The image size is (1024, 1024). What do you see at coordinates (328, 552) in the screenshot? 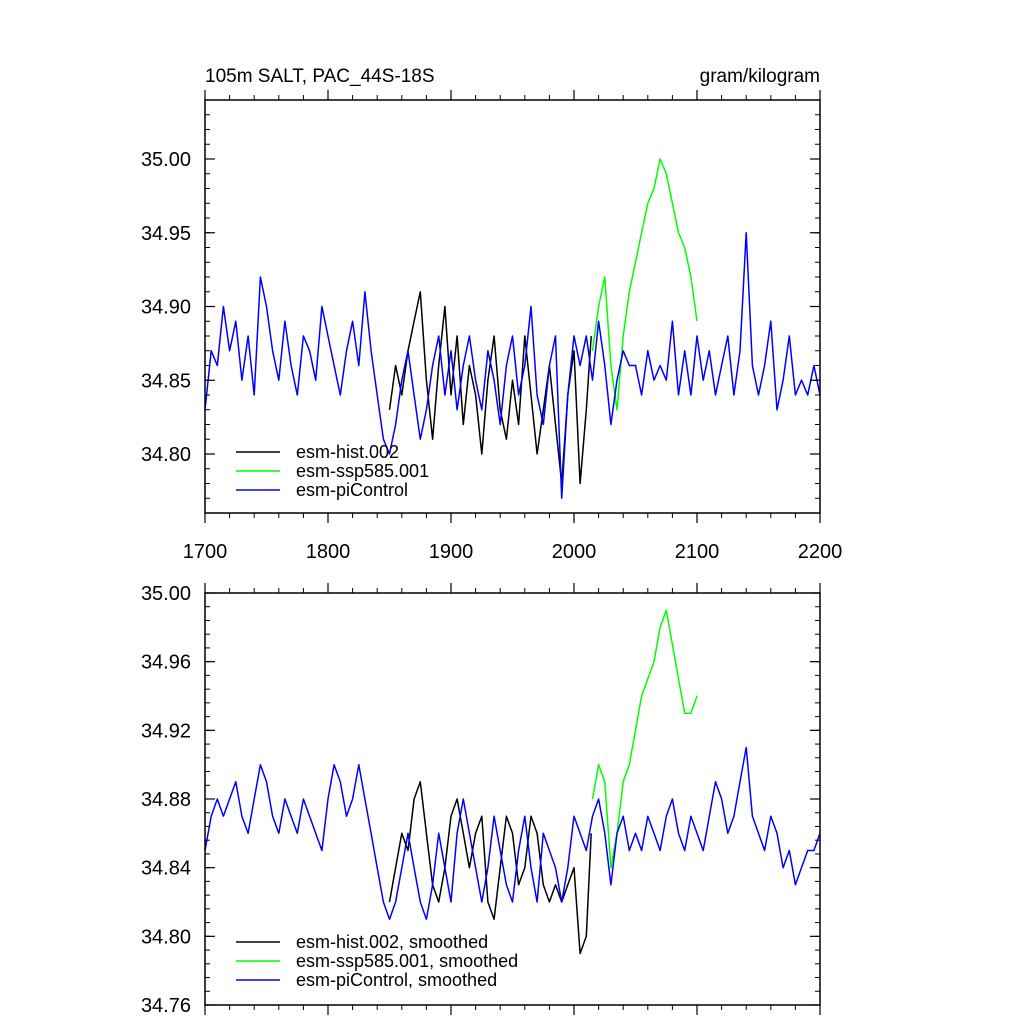
I see `x-tick-label: 1800` at bounding box center [328, 552].